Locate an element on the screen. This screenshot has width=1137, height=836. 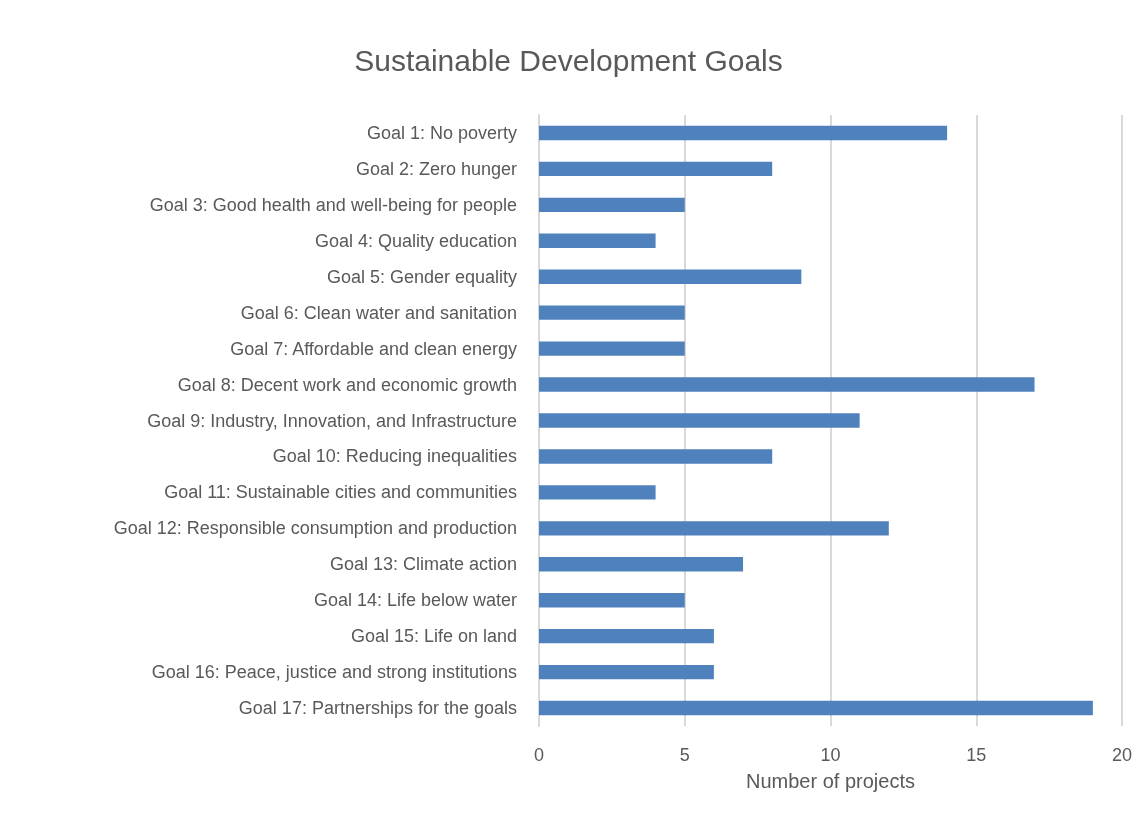
y-tick-label: Goal 2: Zero hunger is located at coordinates (436, 168).